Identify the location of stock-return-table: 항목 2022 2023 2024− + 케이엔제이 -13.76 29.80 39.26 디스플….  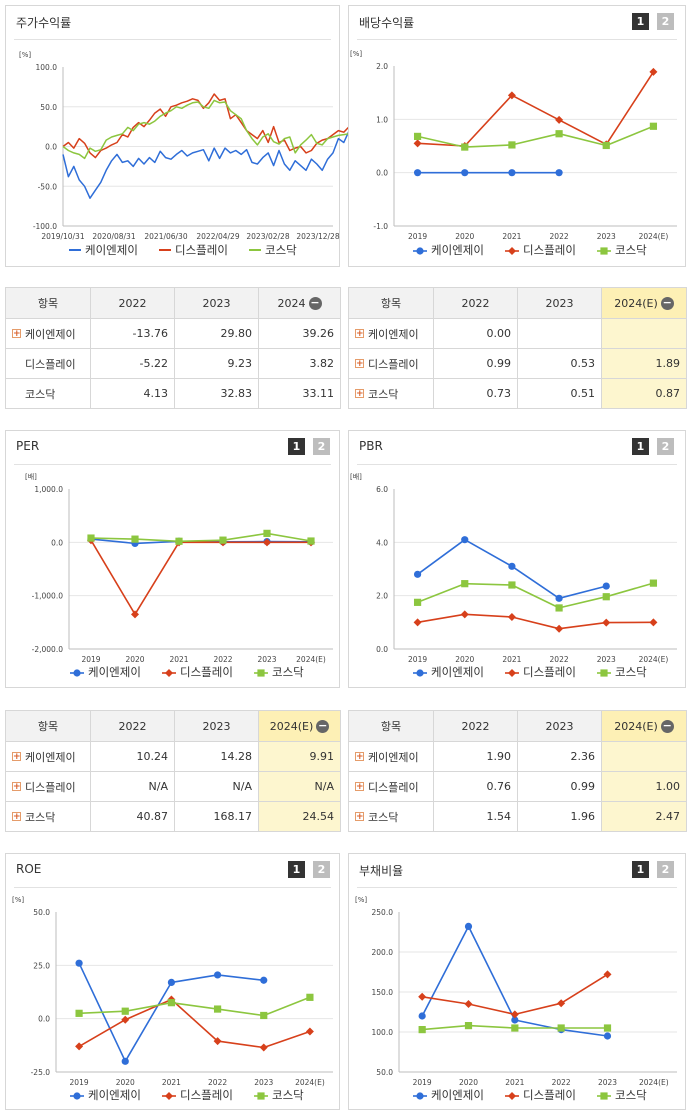
(173, 348).